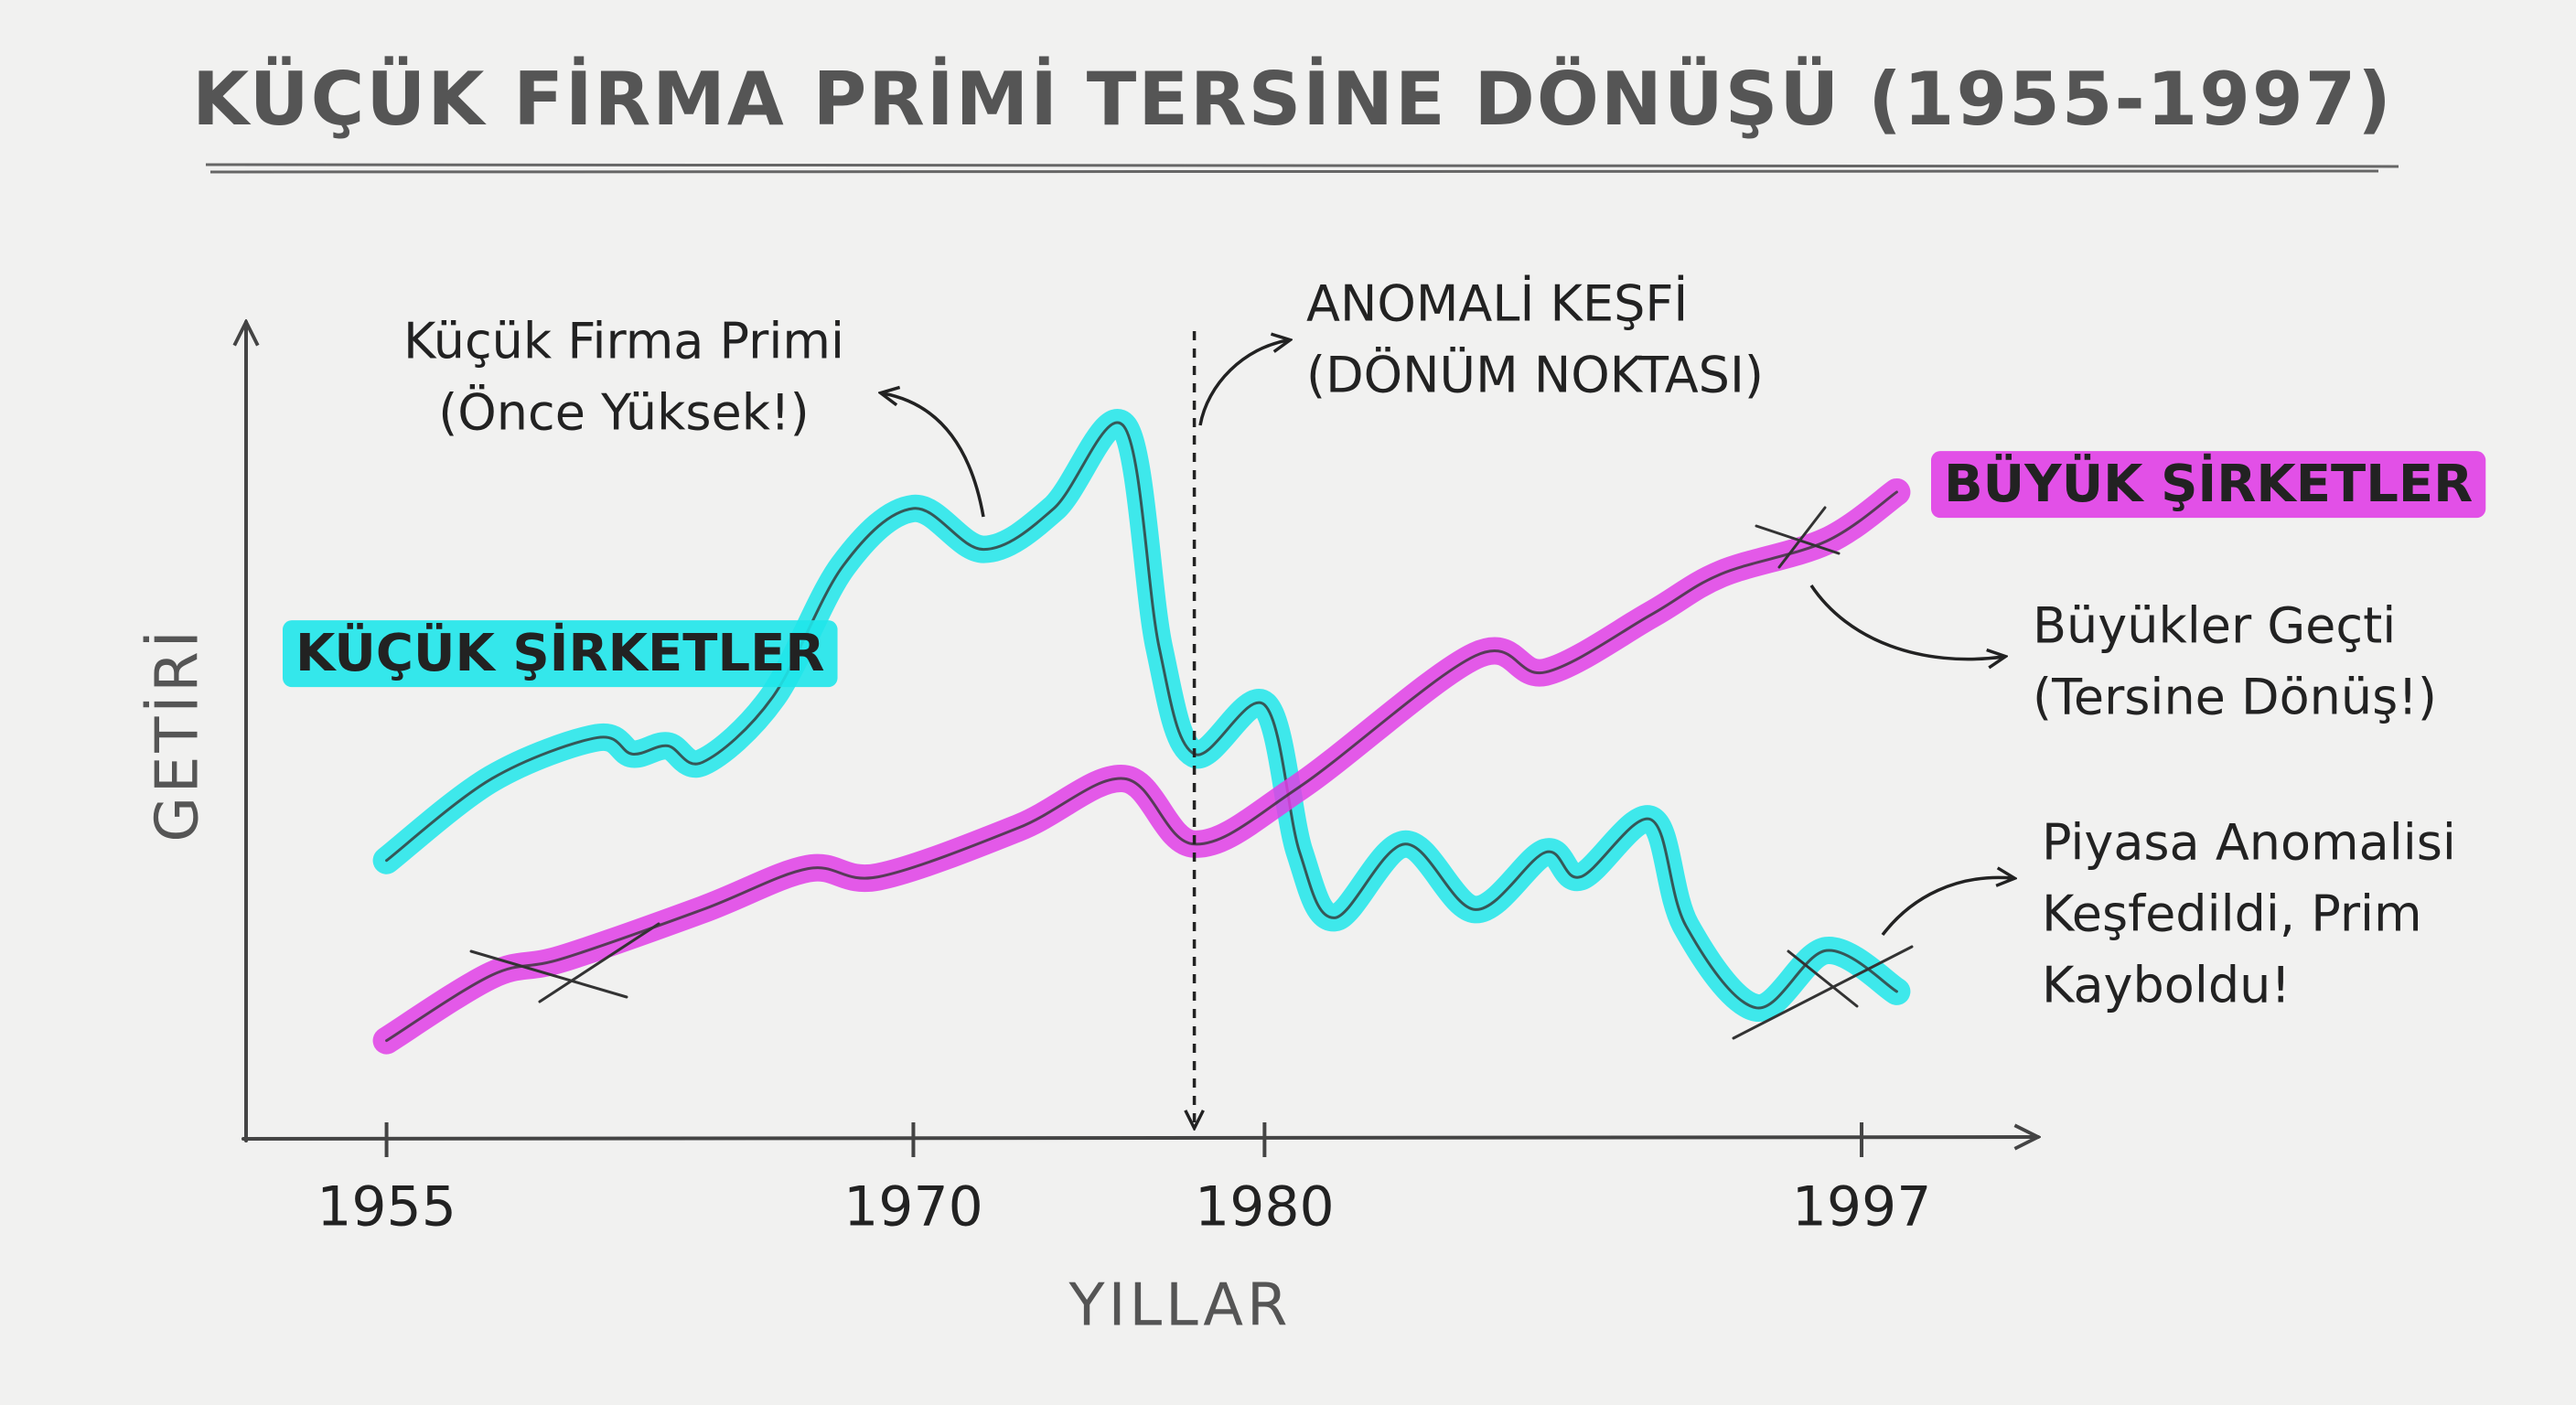 Image resolution: width=2576 pixels, height=1405 pixels. Describe the element at coordinates (1497, 304) in the screenshot. I see `annotation-text: ANOMALİ KEŞFİ` at that location.